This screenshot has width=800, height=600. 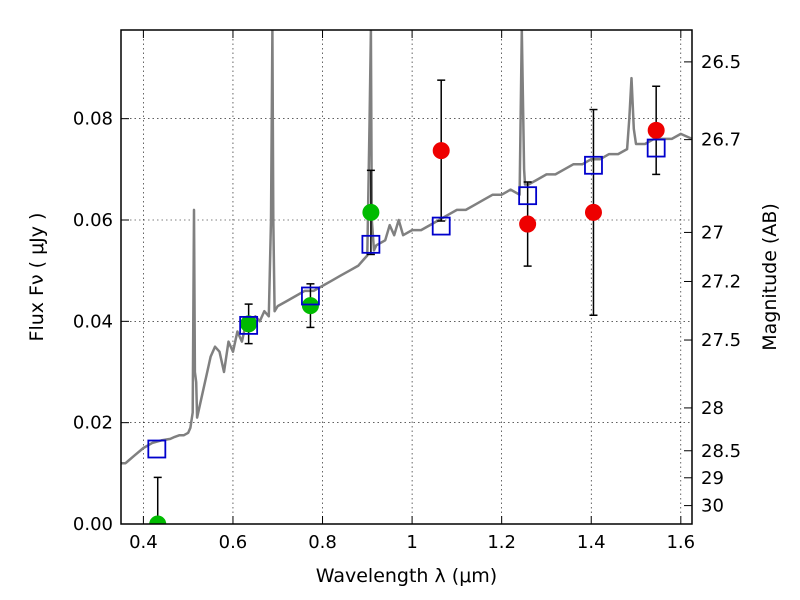 What do you see at coordinates (93, 423) in the screenshot?
I see `y-tick-label: 0.02` at bounding box center [93, 423].